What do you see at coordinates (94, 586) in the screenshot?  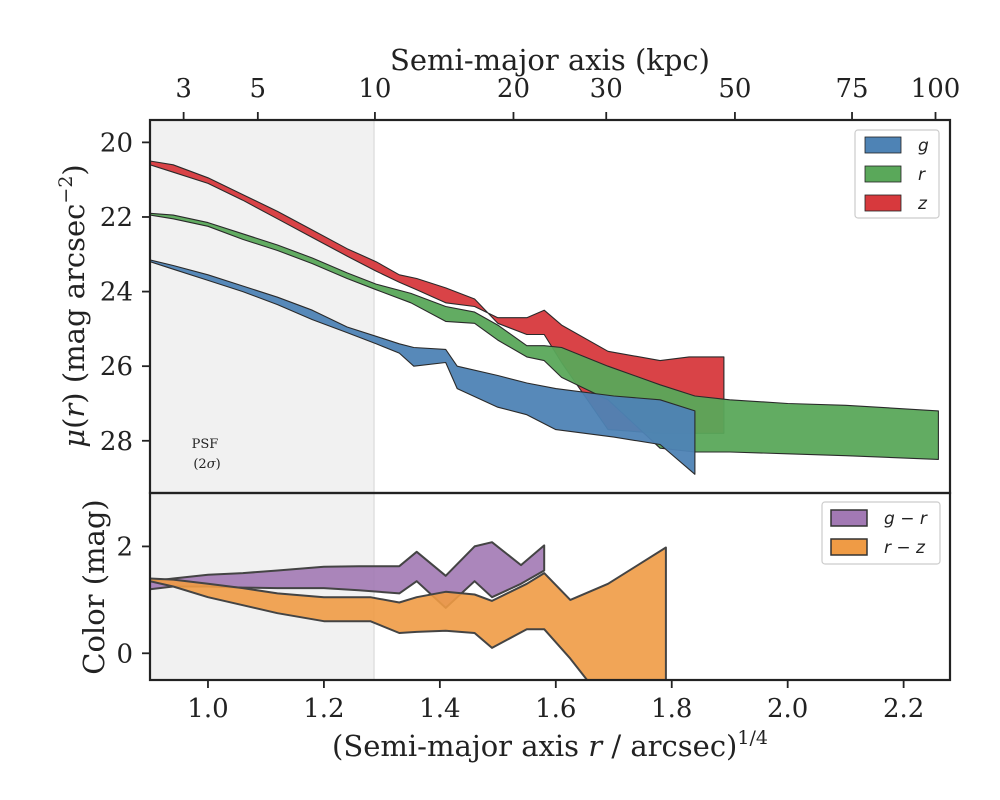 I see `y-axis-title-bottom: Color (mag)` at bounding box center [94, 586].